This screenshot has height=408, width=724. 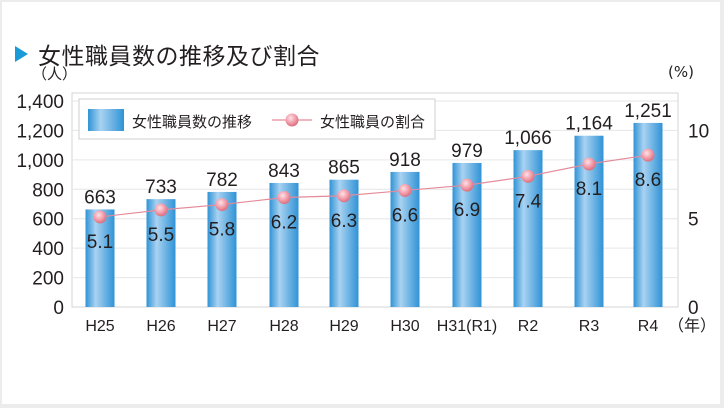 I want to click on y-tick-label: 800, so click(x=48, y=190).